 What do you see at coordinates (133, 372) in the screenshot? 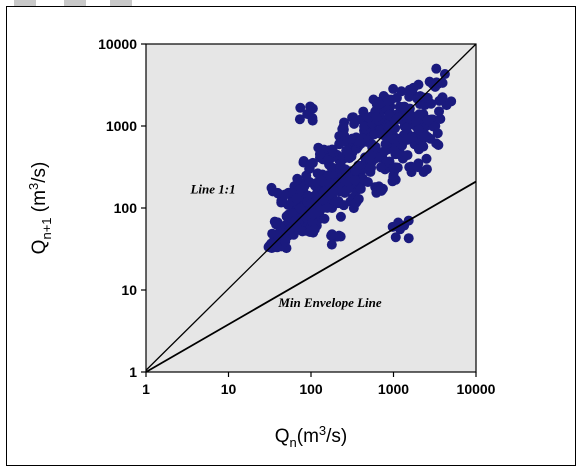
I see `y-tick-label: 1` at bounding box center [133, 372].